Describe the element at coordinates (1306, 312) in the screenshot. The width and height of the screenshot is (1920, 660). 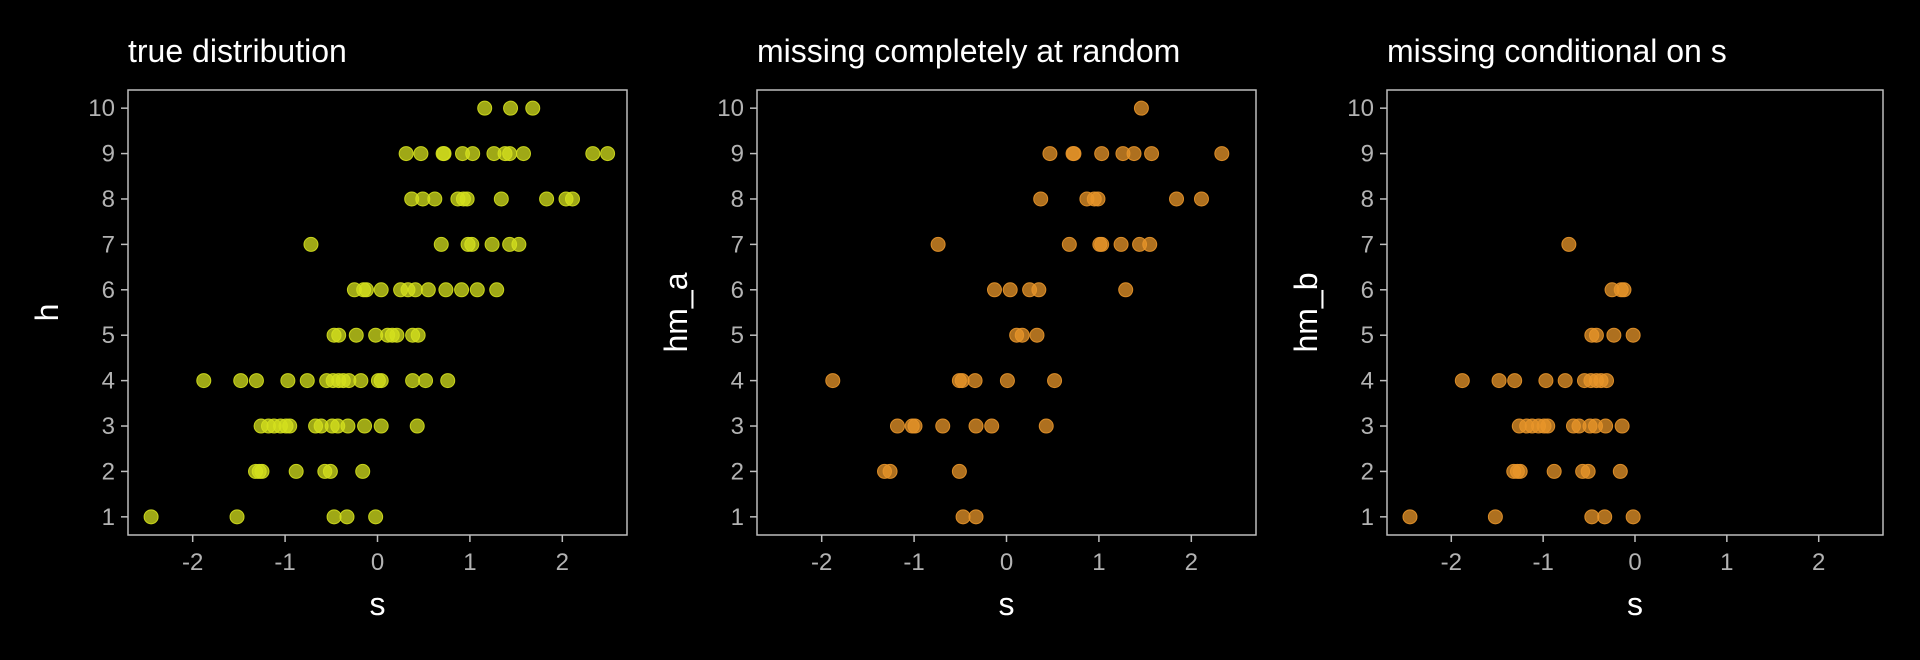
I see `y-axis-label: hm_b` at that location.